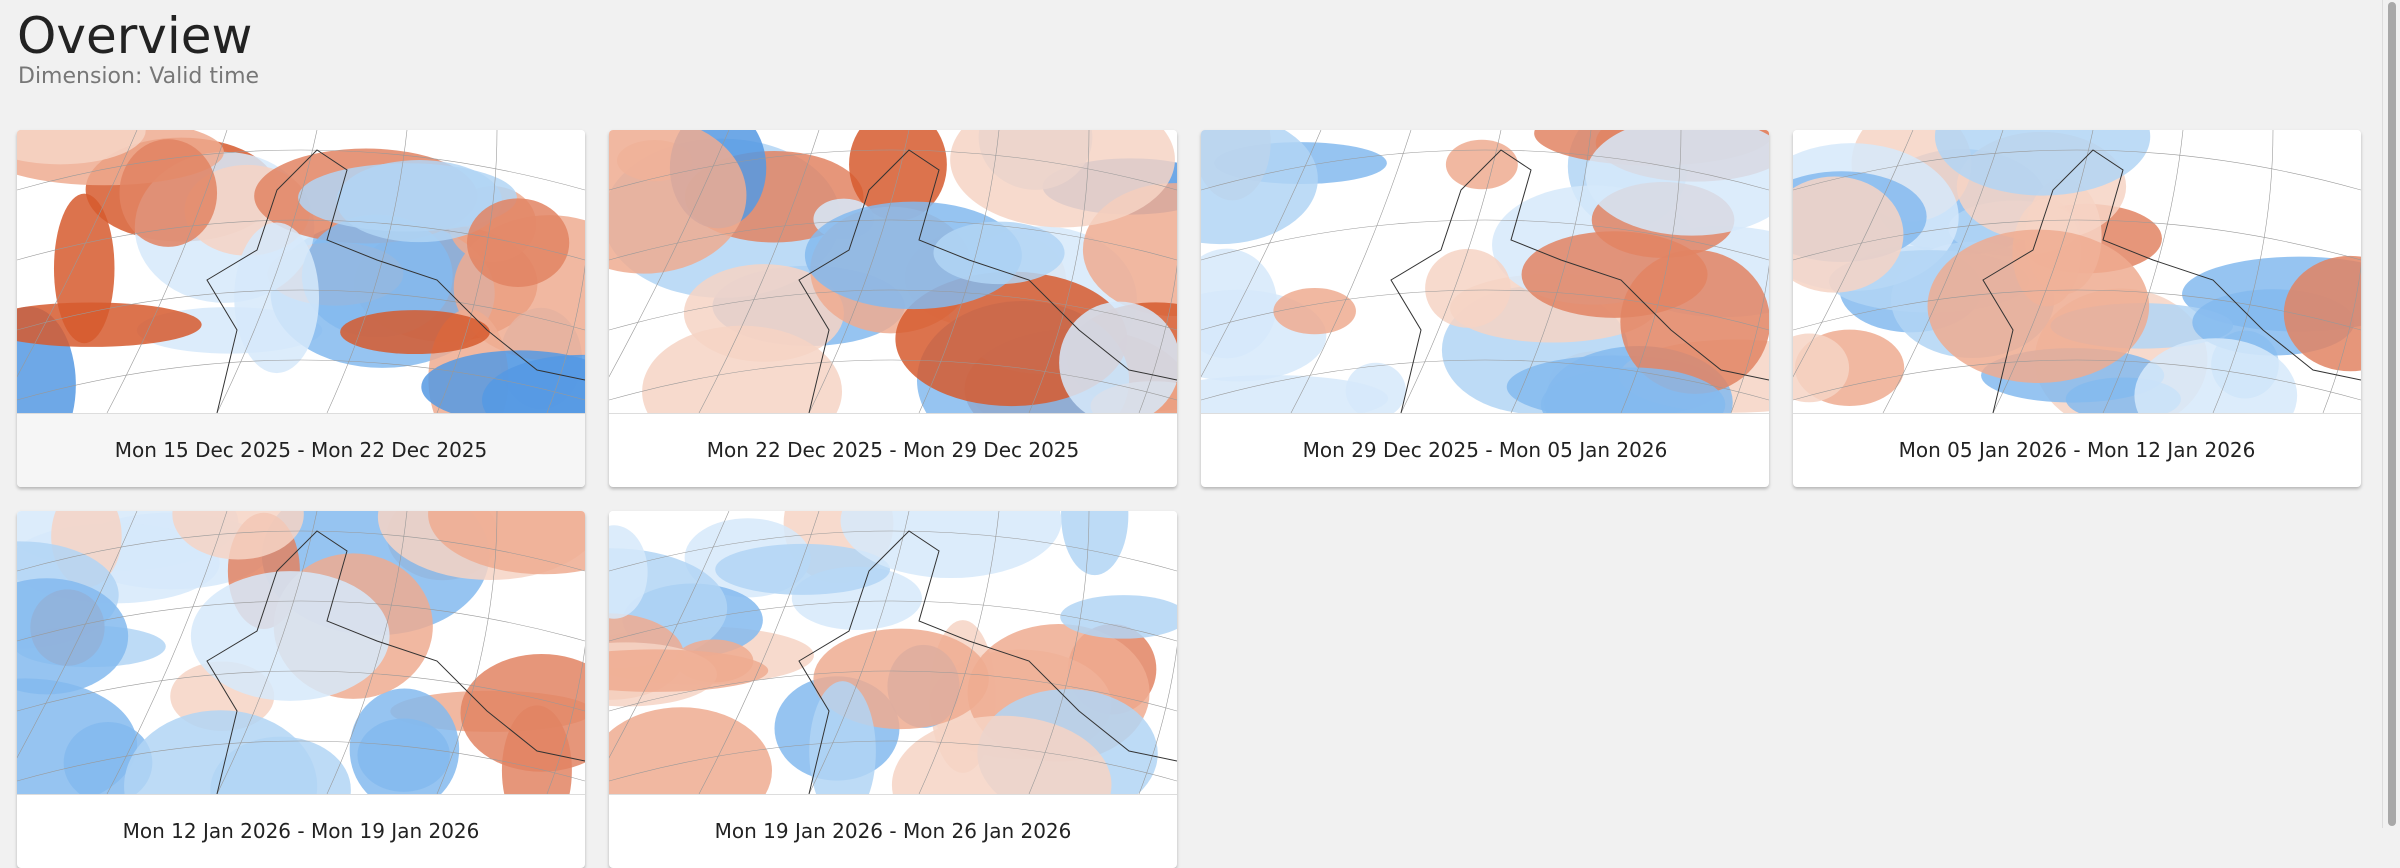 This screenshot has width=2400, height=868. I want to click on card-label: Mon 22 Dec 2025 - Mon 29 Dec 2025, so click(893, 450).